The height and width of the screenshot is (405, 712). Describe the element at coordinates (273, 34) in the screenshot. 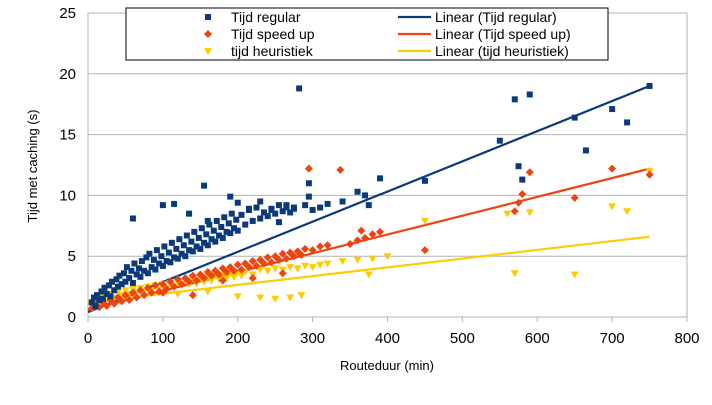

I see `legend-label: Tijd speed up` at that location.